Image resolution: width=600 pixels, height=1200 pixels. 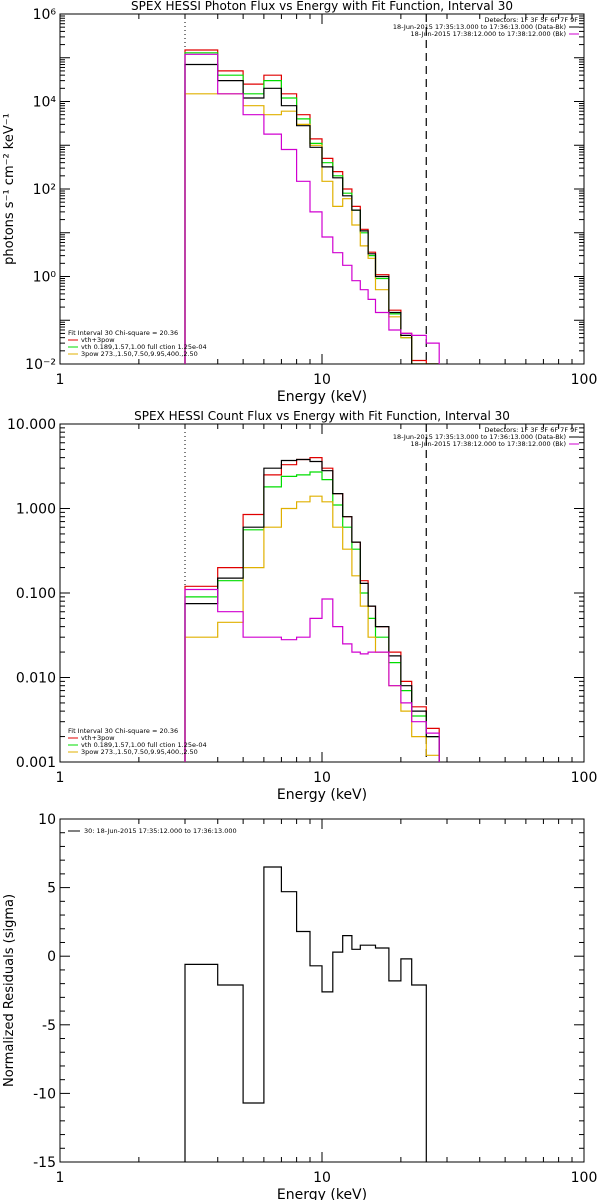 I want to click on y-tick-label: 10⁰, so click(x=45, y=278).